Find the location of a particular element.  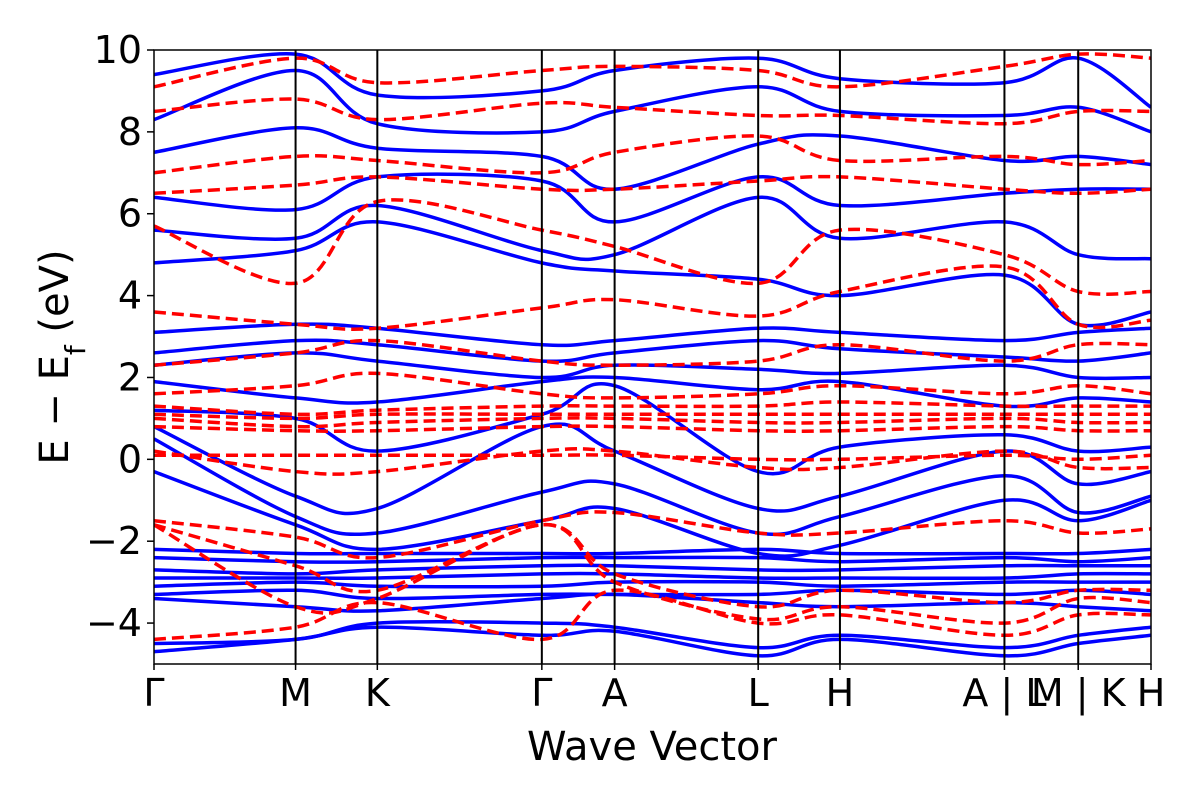

y-tick-label-3: 2 is located at coordinates (130, 377).